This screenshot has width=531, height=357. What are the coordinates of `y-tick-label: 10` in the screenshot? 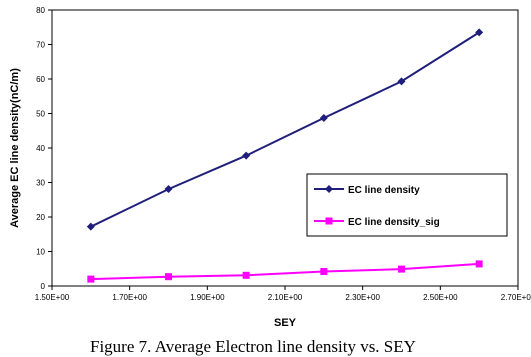 It's located at (40, 252).